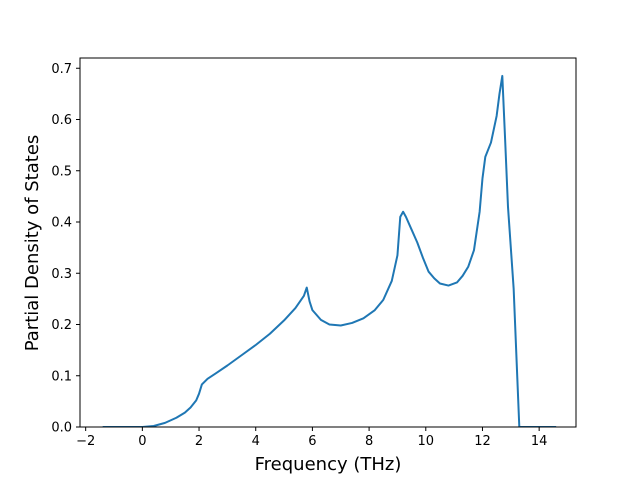  What do you see at coordinates (369, 441) in the screenshot?
I see `x-tick-label: 8` at bounding box center [369, 441].